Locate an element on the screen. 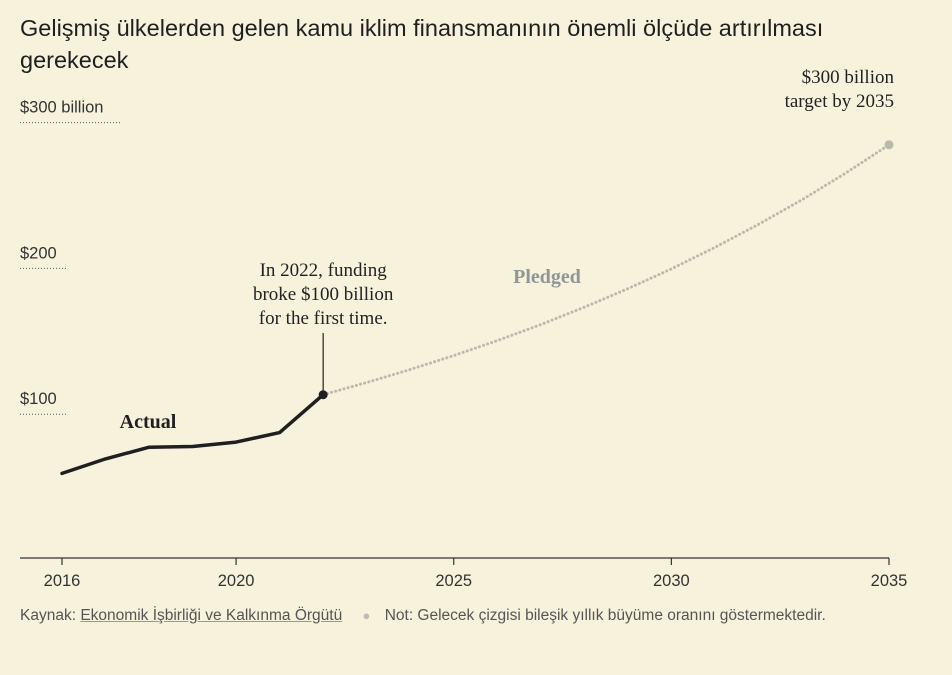  annotation-2022-line: for the first time. is located at coordinates (323, 318).